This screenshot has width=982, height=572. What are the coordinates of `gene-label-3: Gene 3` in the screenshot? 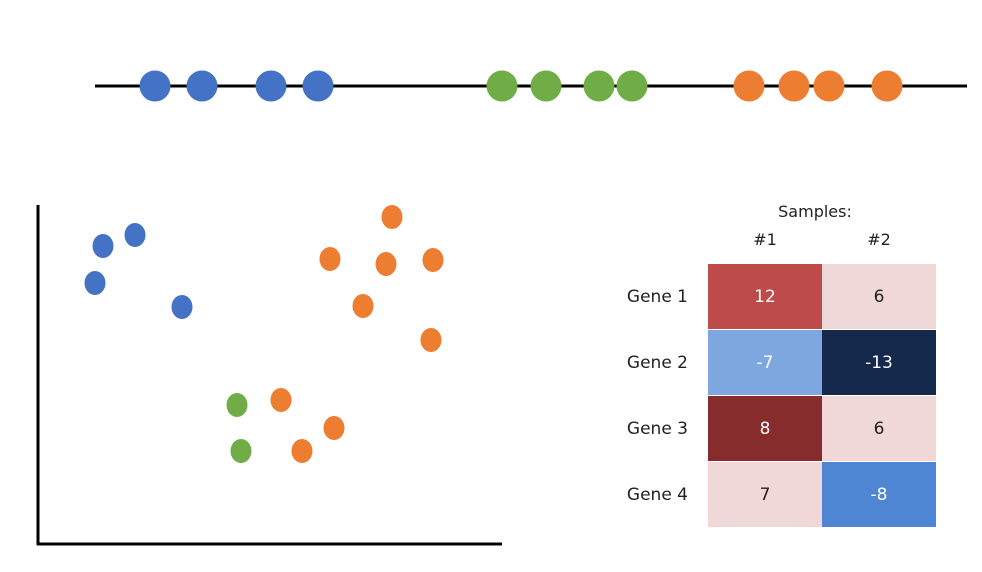 It's located at (657, 429).